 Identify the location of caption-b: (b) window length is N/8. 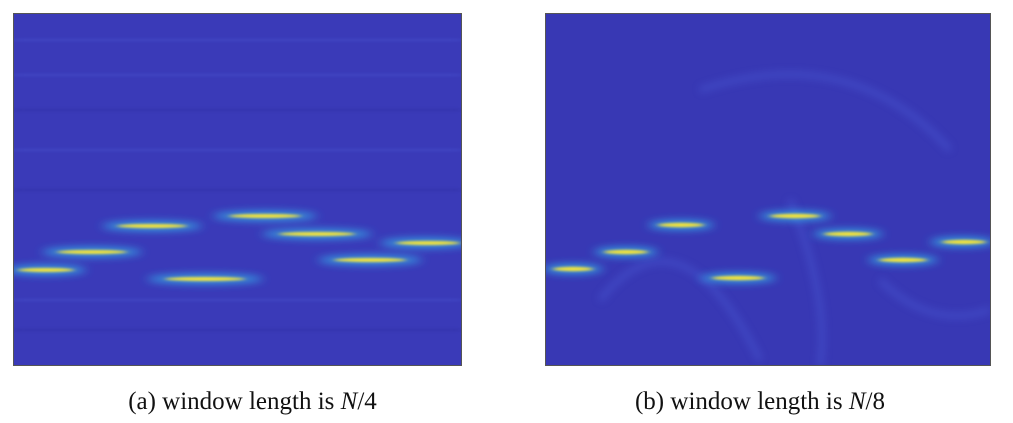
(760, 402).